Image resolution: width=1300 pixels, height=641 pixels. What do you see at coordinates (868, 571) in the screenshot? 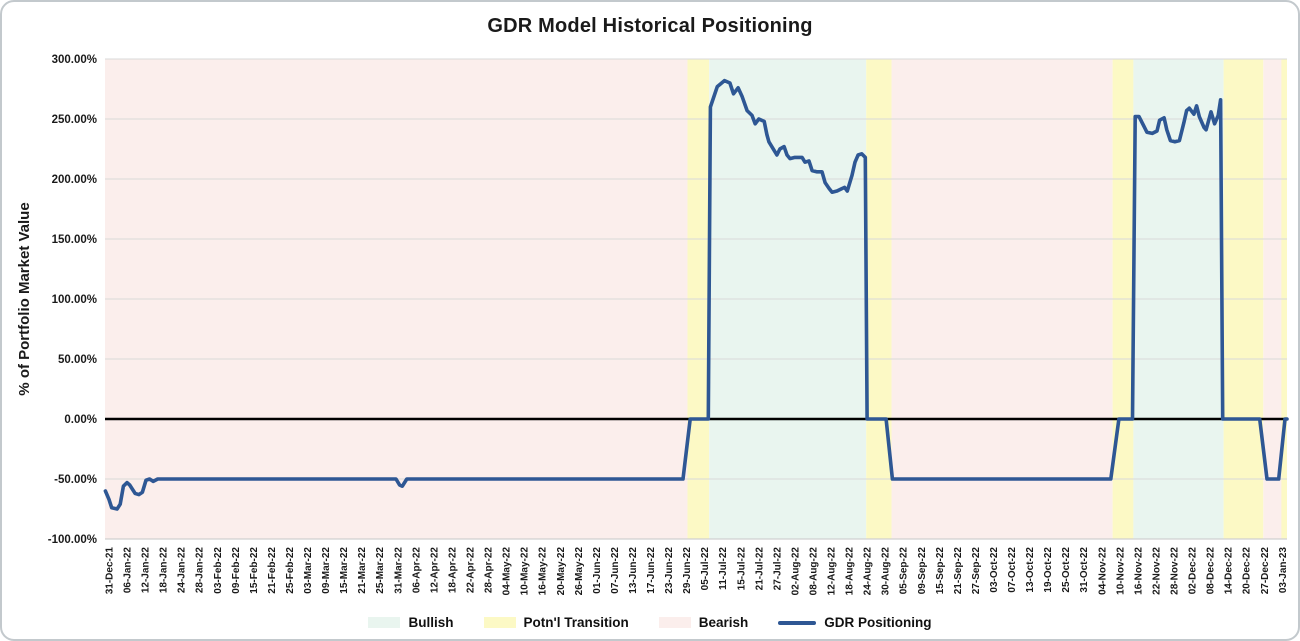
I see `x-tick-label: 24-Aug-22` at bounding box center [868, 571].